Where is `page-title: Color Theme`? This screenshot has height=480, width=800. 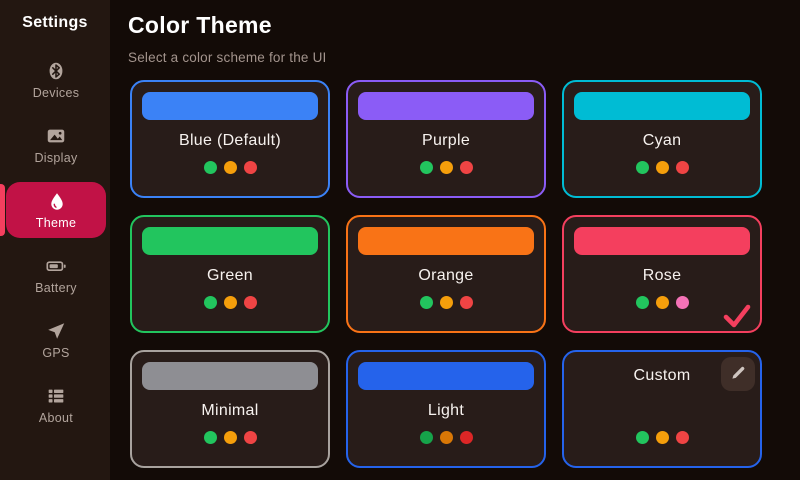
page-title: Color Theme is located at coordinates (200, 25).